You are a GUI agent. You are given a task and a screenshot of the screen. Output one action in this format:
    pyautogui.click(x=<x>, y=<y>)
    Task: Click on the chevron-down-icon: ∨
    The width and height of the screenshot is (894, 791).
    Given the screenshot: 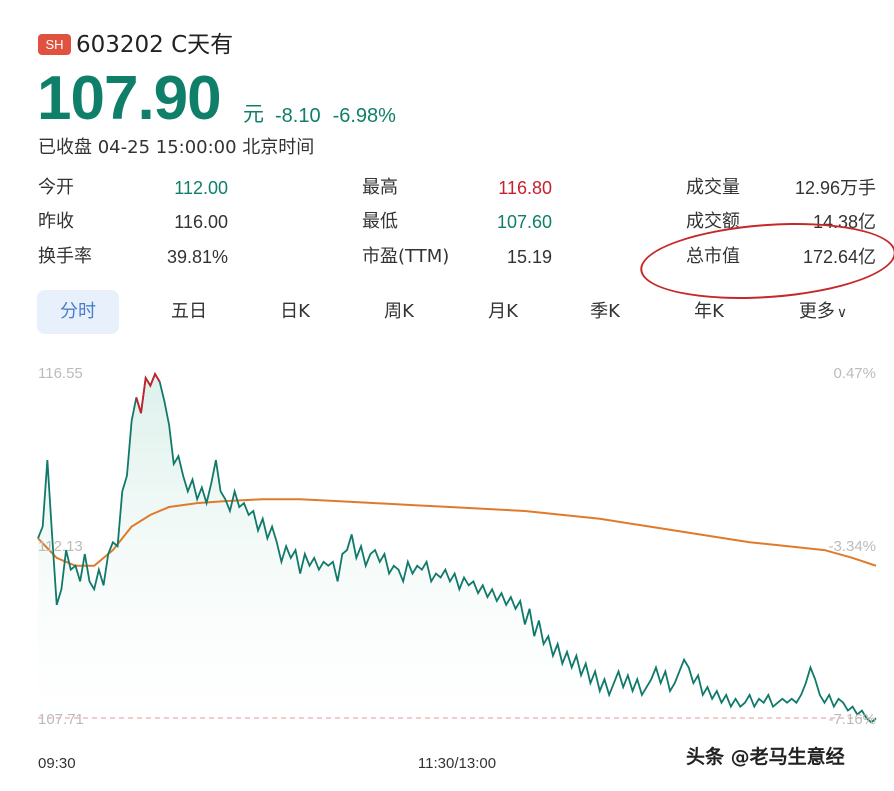 What is the action you would take?
    pyautogui.click(x=842, y=313)
    